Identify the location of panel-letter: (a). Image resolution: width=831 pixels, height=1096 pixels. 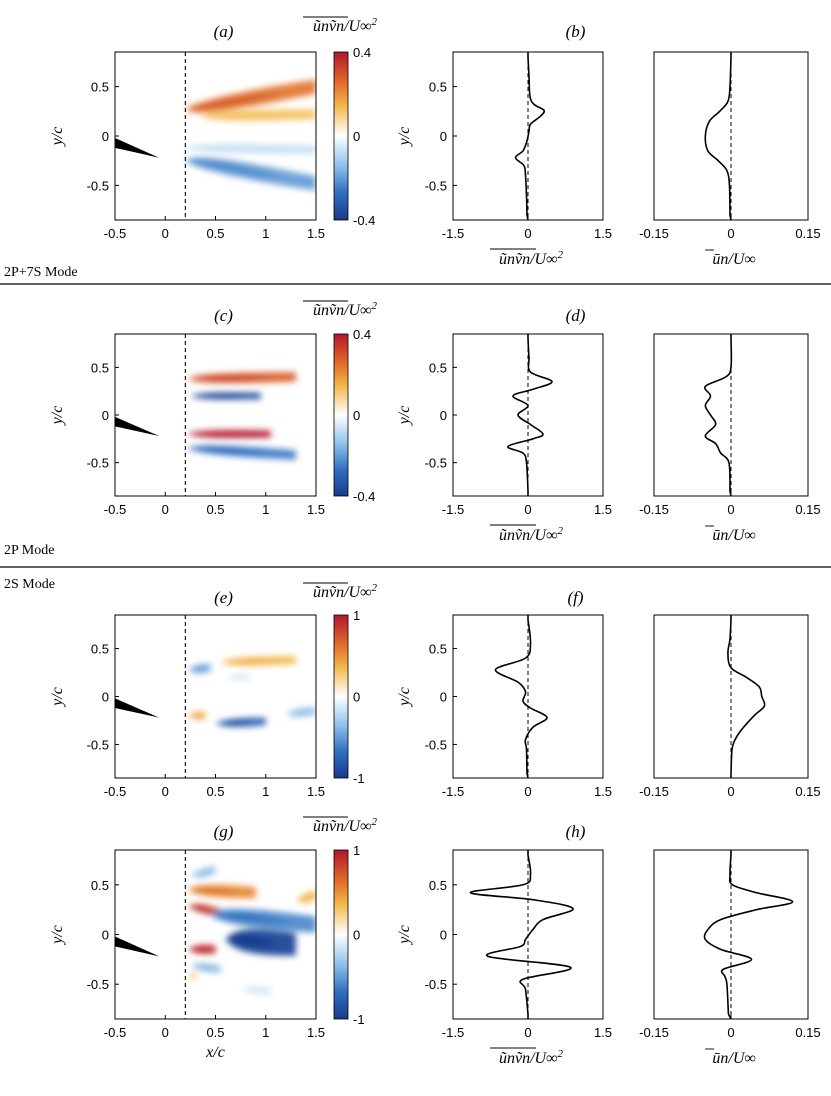
(224, 31).